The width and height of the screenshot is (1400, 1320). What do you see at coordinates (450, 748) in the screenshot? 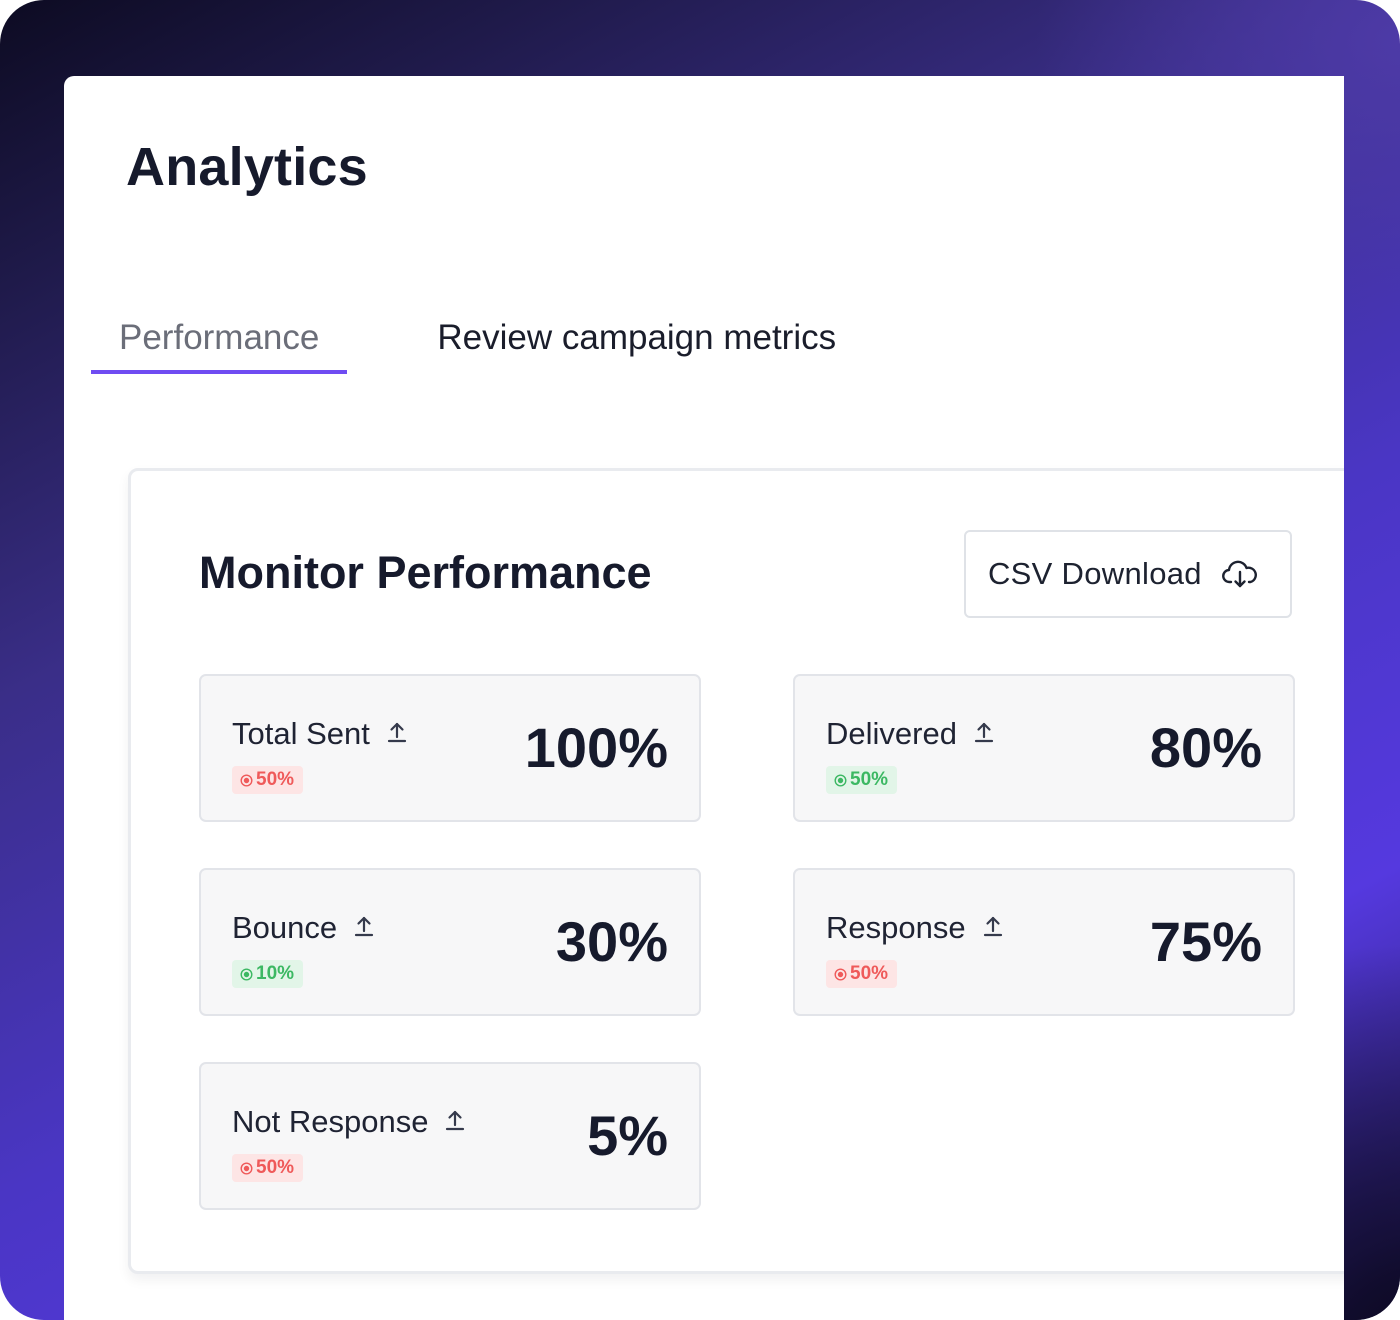
I see `metric-total-sent: Total Sent 50% 100%` at bounding box center [450, 748].